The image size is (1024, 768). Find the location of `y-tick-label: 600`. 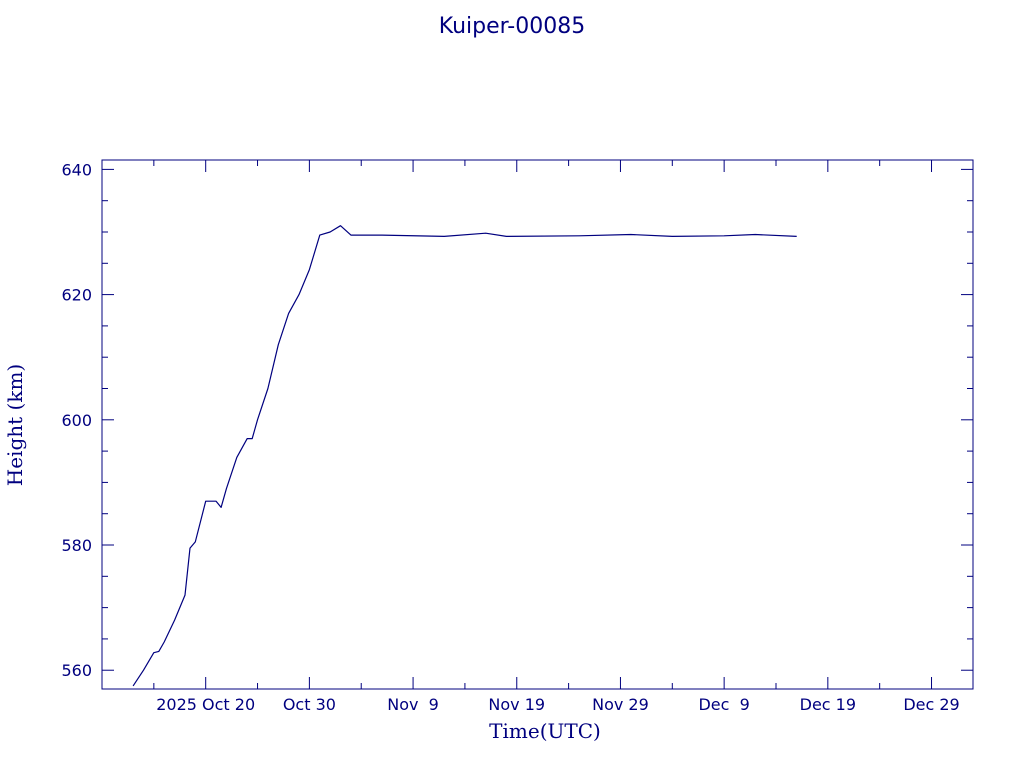

y-tick-label: 600 is located at coordinates (76, 420).